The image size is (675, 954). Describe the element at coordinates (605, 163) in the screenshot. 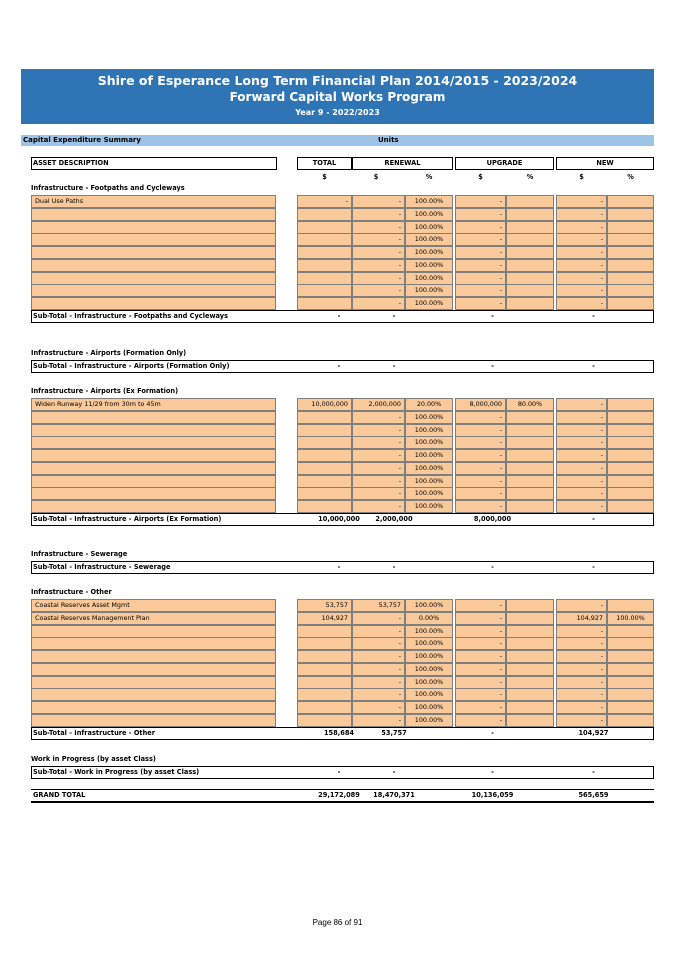

I see `new-header: NEW` at that location.